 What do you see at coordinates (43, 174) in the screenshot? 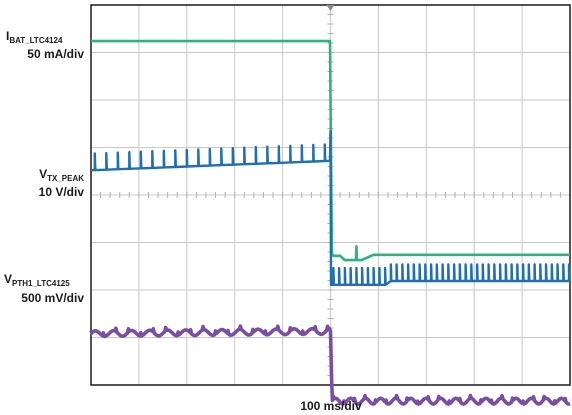
I see `vtx-label-main: V` at bounding box center [43, 174].